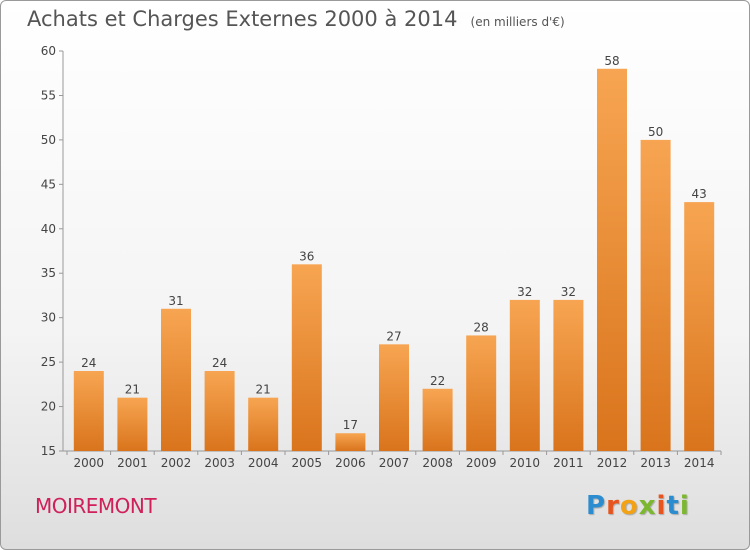 This screenshot has width=750, height=550. Describe the element at coordinates (306, 357) in the screenshot. I see `bar-2005` at that location.